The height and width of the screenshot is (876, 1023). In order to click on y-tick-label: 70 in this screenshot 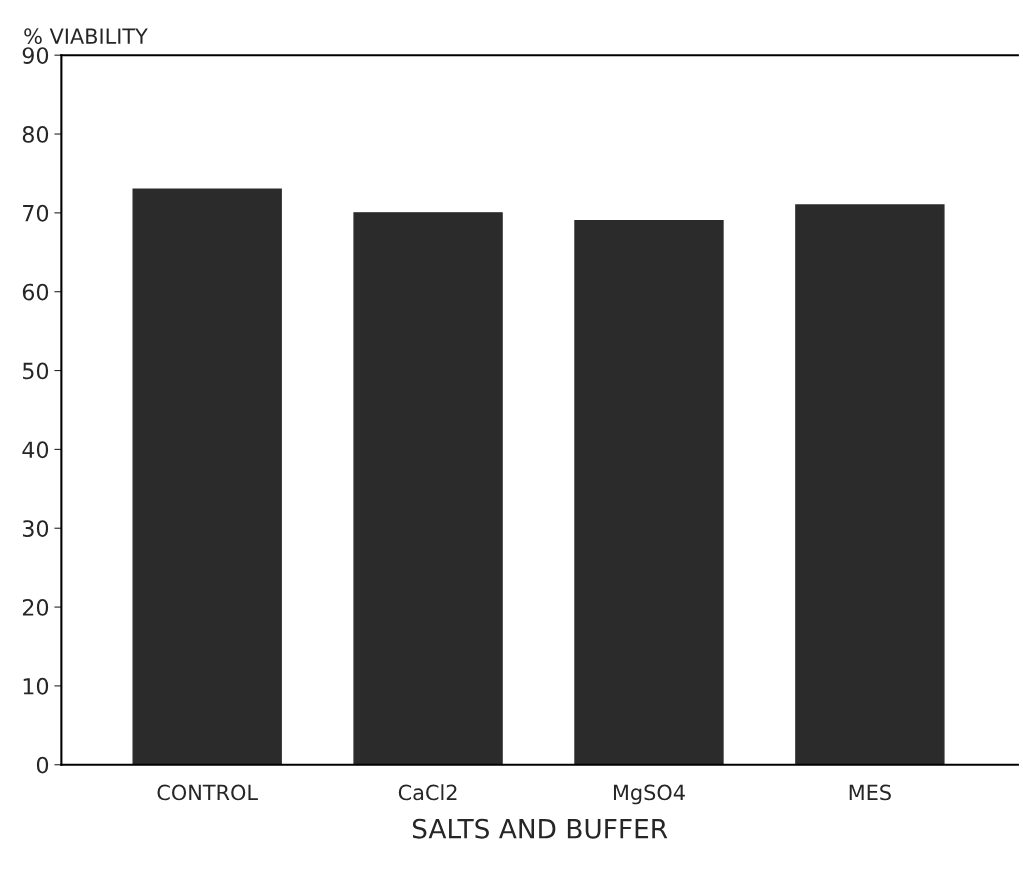, I will do `click(36, 213)`.